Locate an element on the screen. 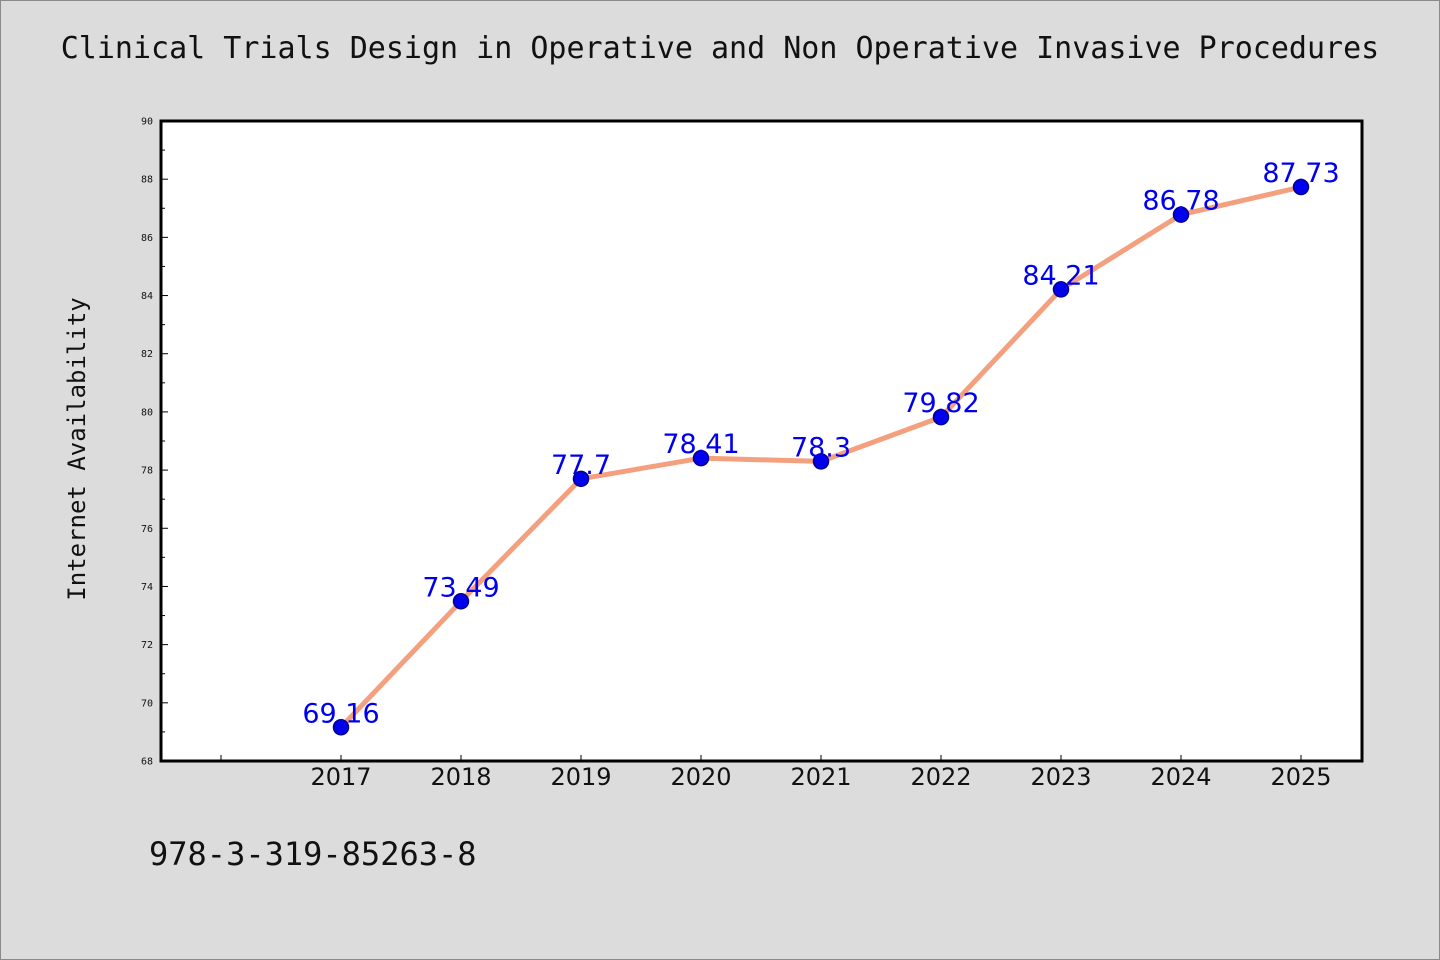 This screenshot has width=1440, height=960. data-label: 84.21 is located at coordinates (1060, 275).